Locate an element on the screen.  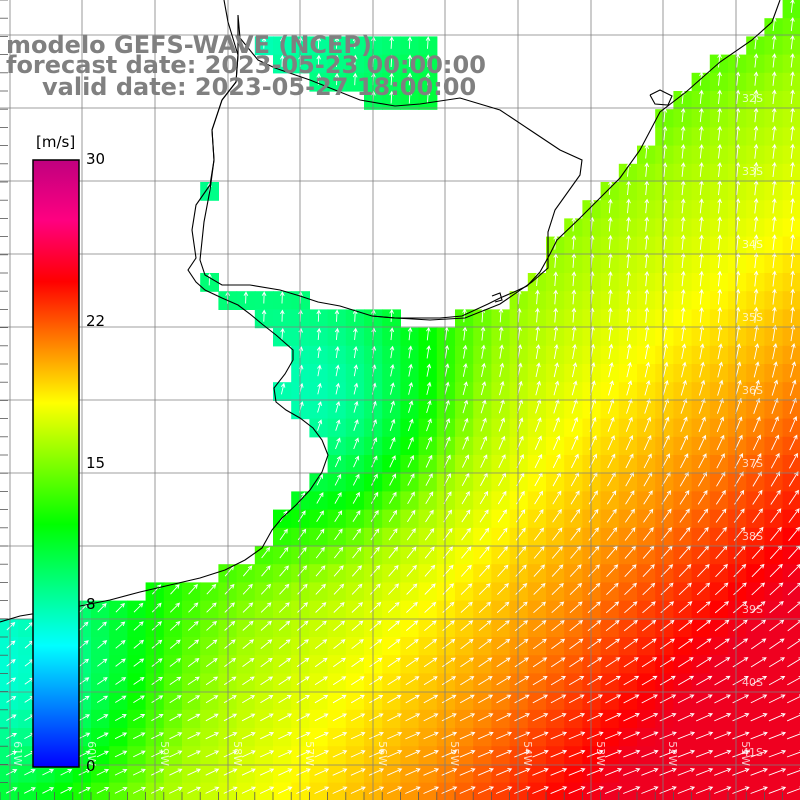
latitude-label: 35S is located at coordinates (752, 317).